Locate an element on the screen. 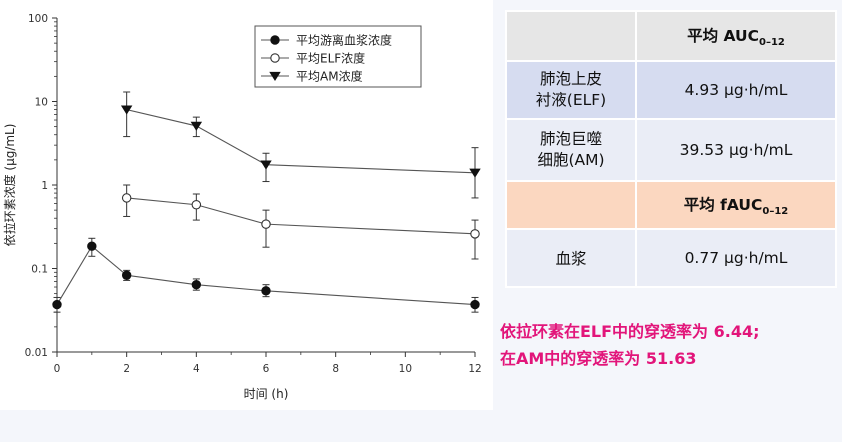 The width and height of the screenshot is (842, 442). auc-header: 平均 AUC0–12 is located at coordinates (736, 36).